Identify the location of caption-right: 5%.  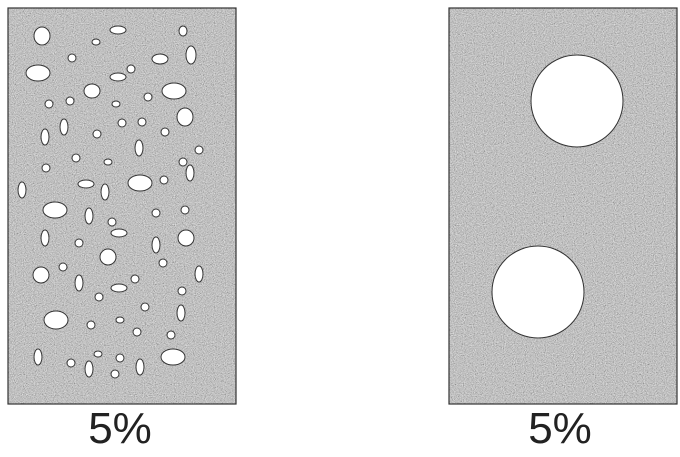
(560, 428).